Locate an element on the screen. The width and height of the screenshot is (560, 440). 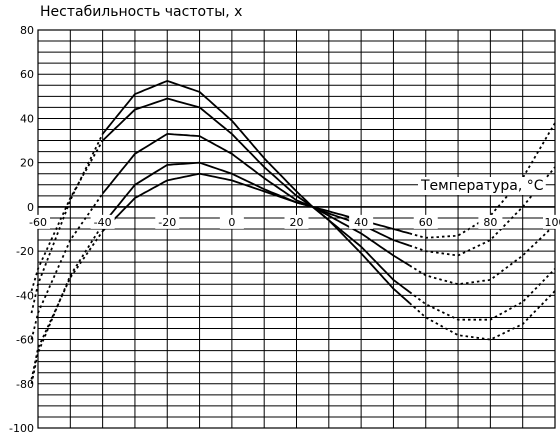
y-tick-label: 60 is located at coordinates (27, 74).